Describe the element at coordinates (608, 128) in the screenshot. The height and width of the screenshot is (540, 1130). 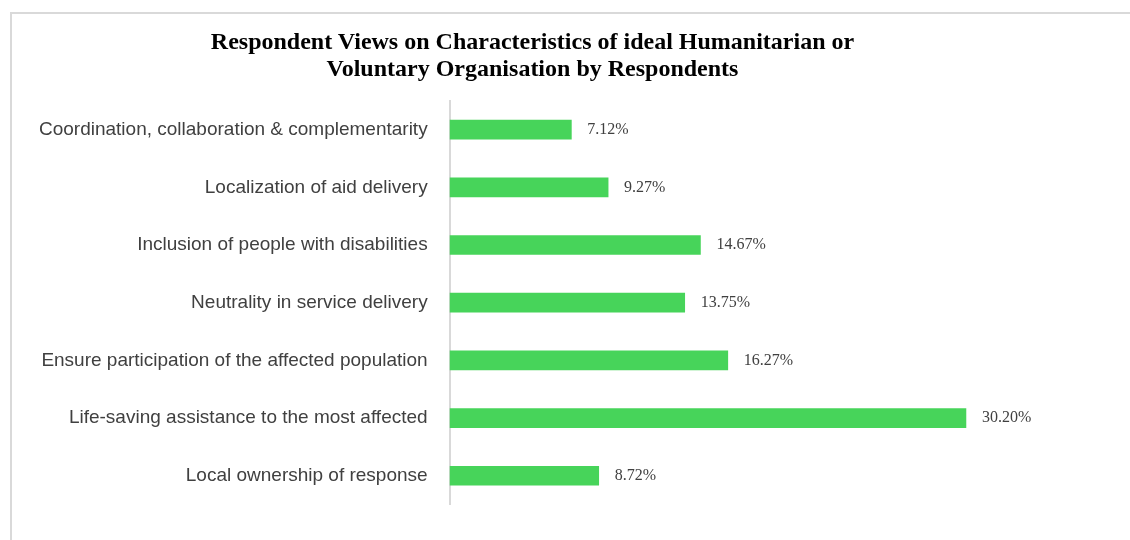
I see `data-label: 7.12%` at that location.